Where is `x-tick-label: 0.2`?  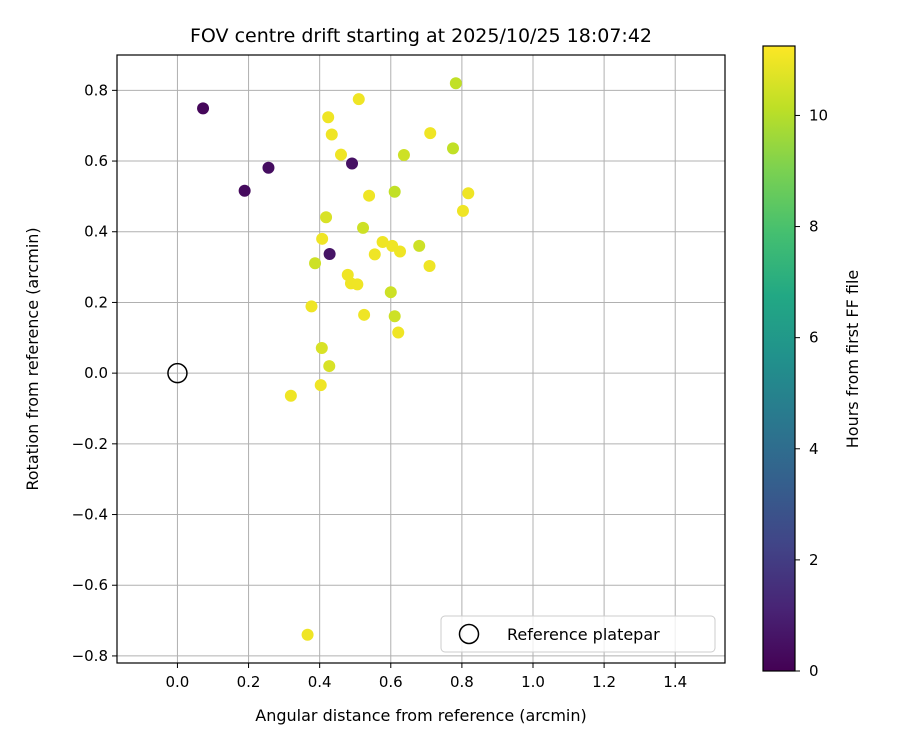 x-tick-label: 0.2 is located at coordinates (249, 682).